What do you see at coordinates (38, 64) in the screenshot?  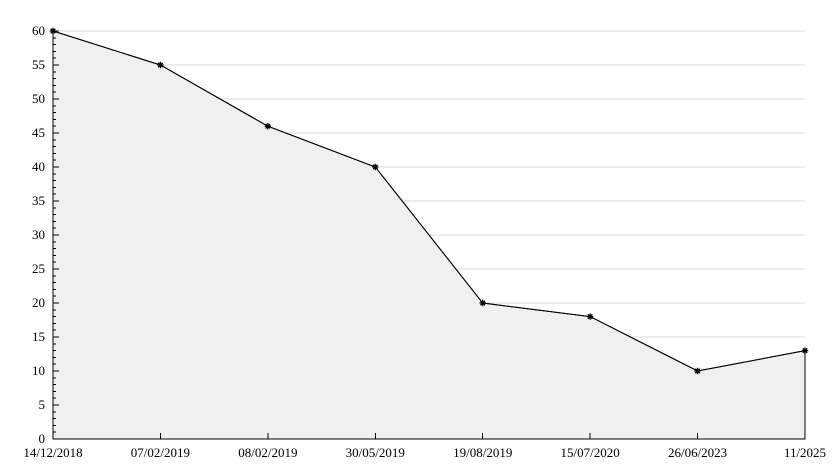 I see `y-tick-label: 55` at bounding box center [38, 64].